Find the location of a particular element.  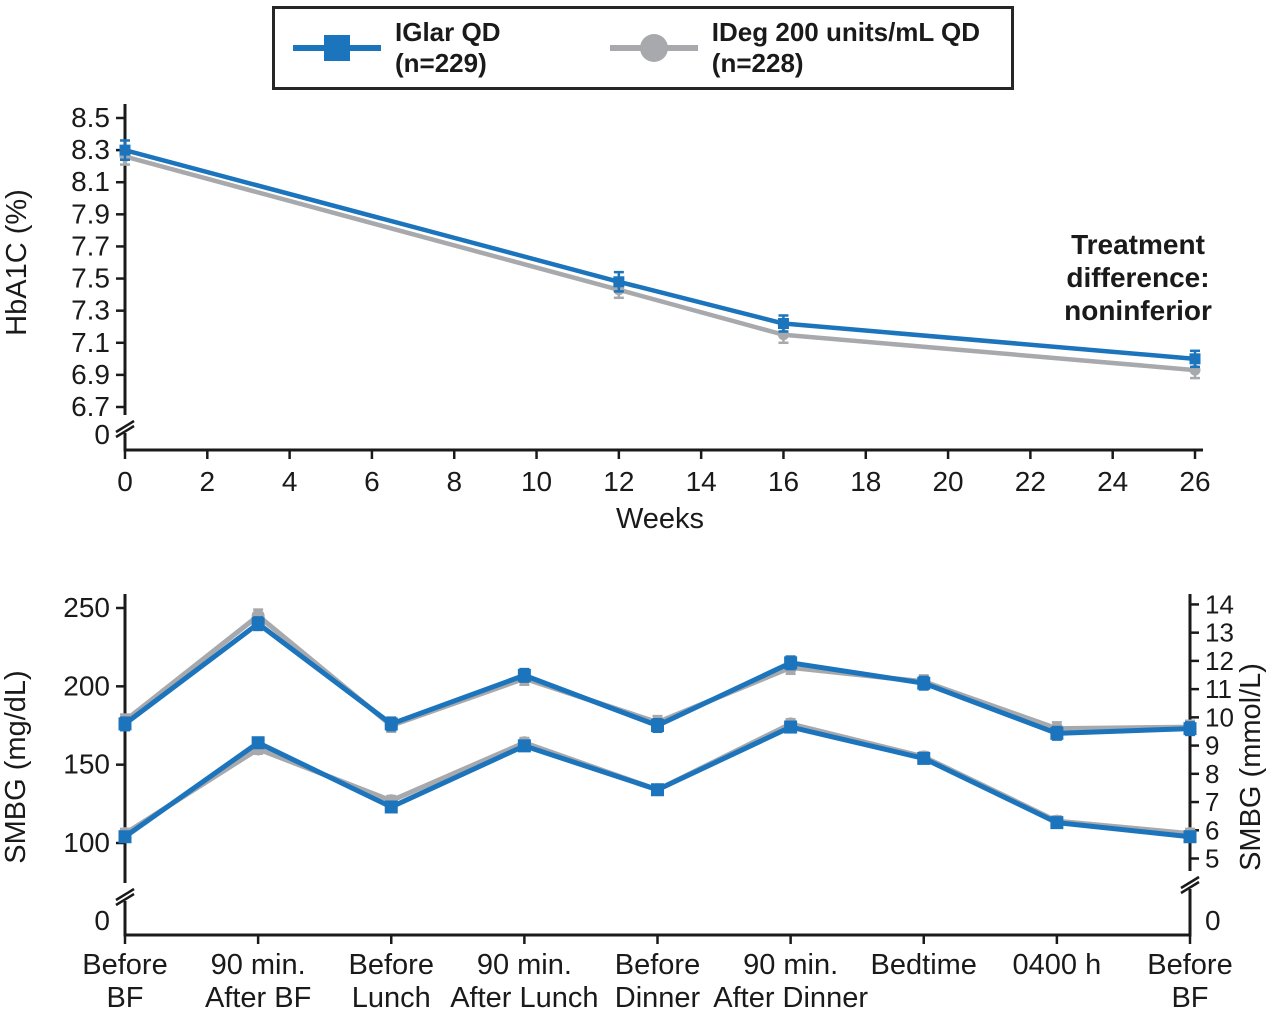

svg-text: SMBG (mg/dL) is located at coordinates (16, 766).